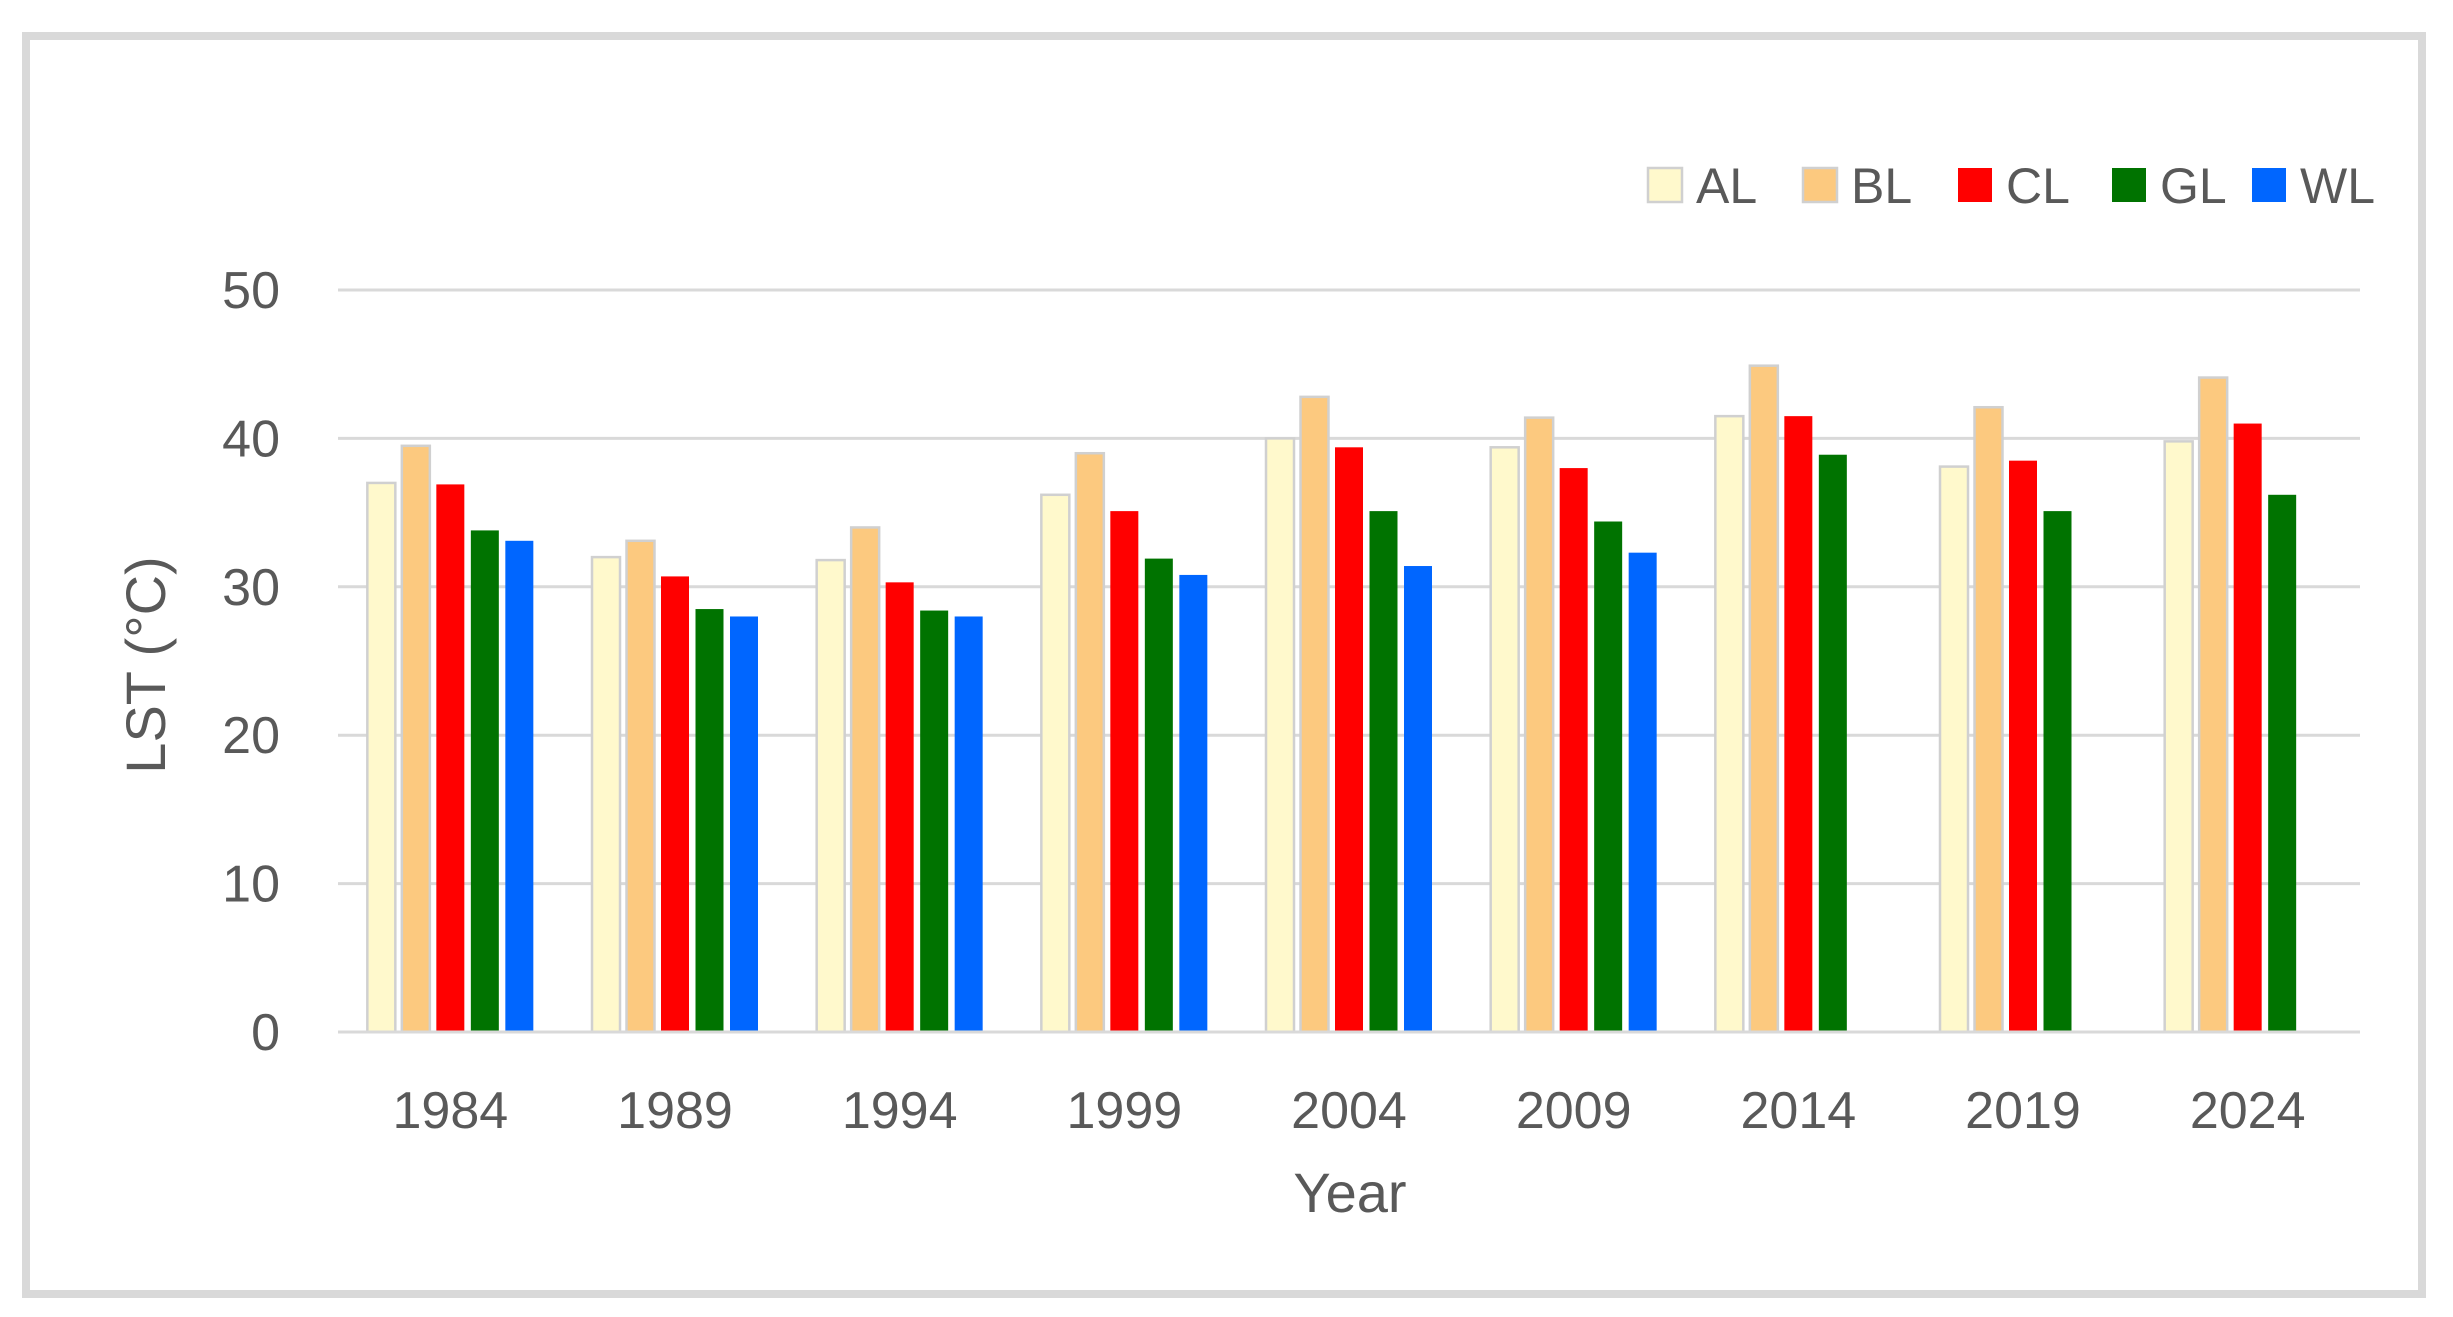 The width and height of the screenshot is (2453, 1317). Describe the element at coordinates (251, 885) in the screenshot. I see `y-tick-label: 10` at that location.